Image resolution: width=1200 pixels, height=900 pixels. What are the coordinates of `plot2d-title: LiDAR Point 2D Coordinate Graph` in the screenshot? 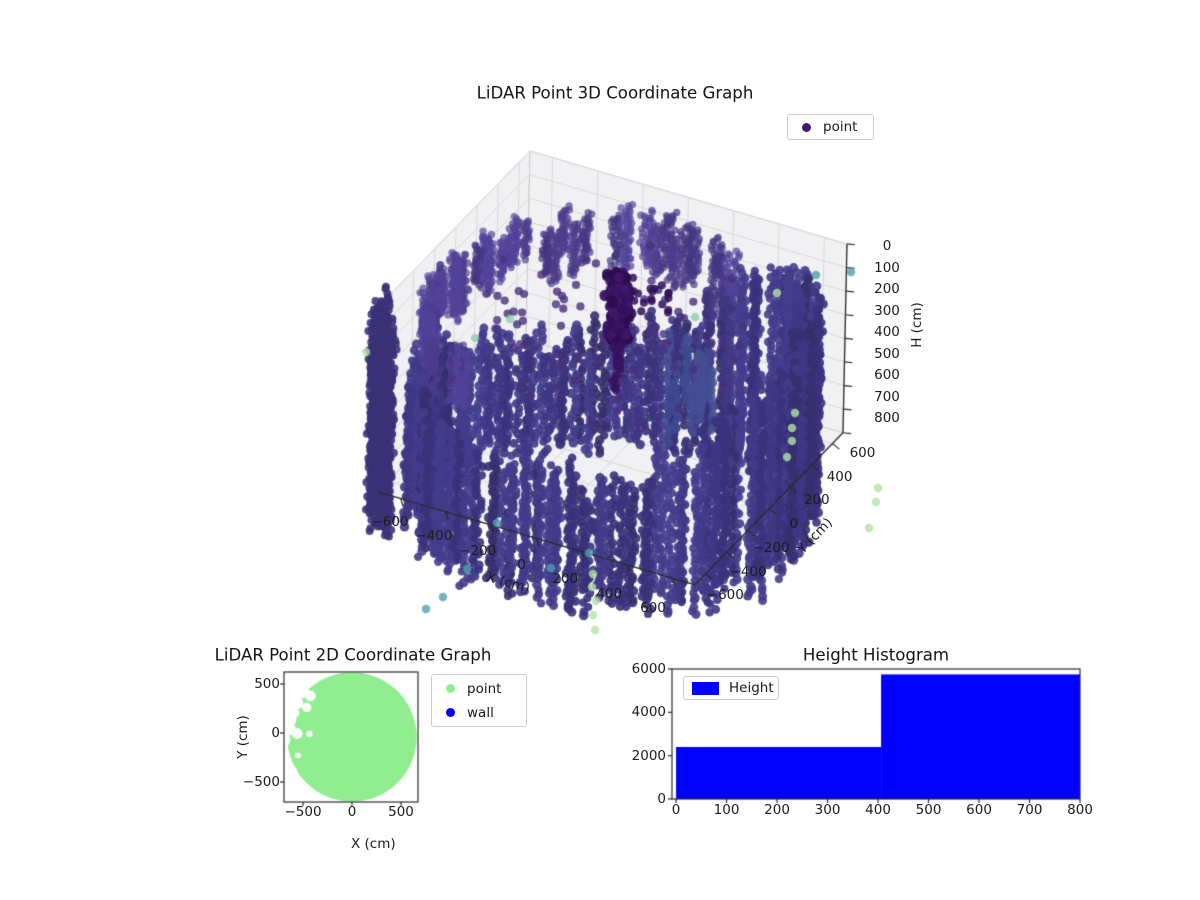 It's located at (353, 655).